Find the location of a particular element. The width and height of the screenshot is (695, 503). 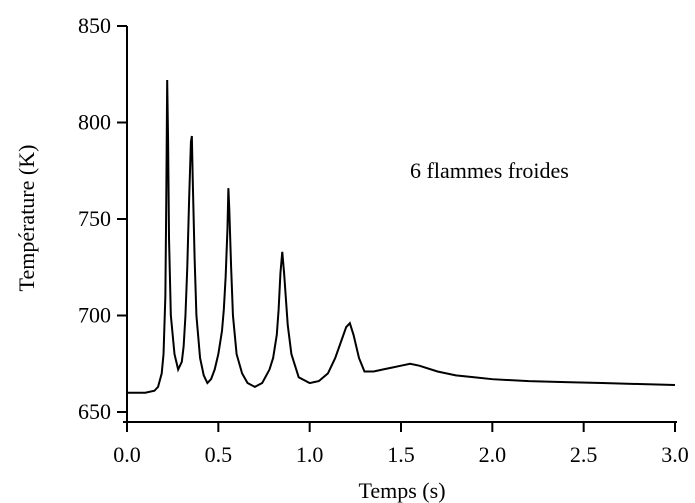

x-tick-label: 1.0 is located at coordinates (310, 454).